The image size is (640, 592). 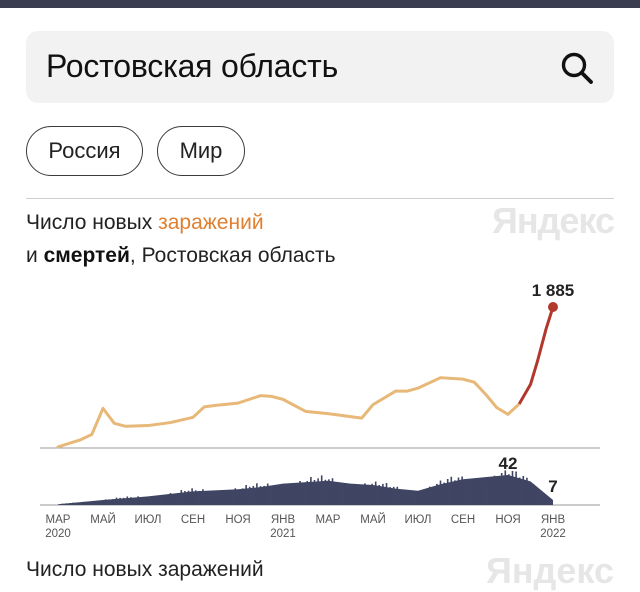 I want to click on title-deaths: смертей, so click(x=86, y=255).